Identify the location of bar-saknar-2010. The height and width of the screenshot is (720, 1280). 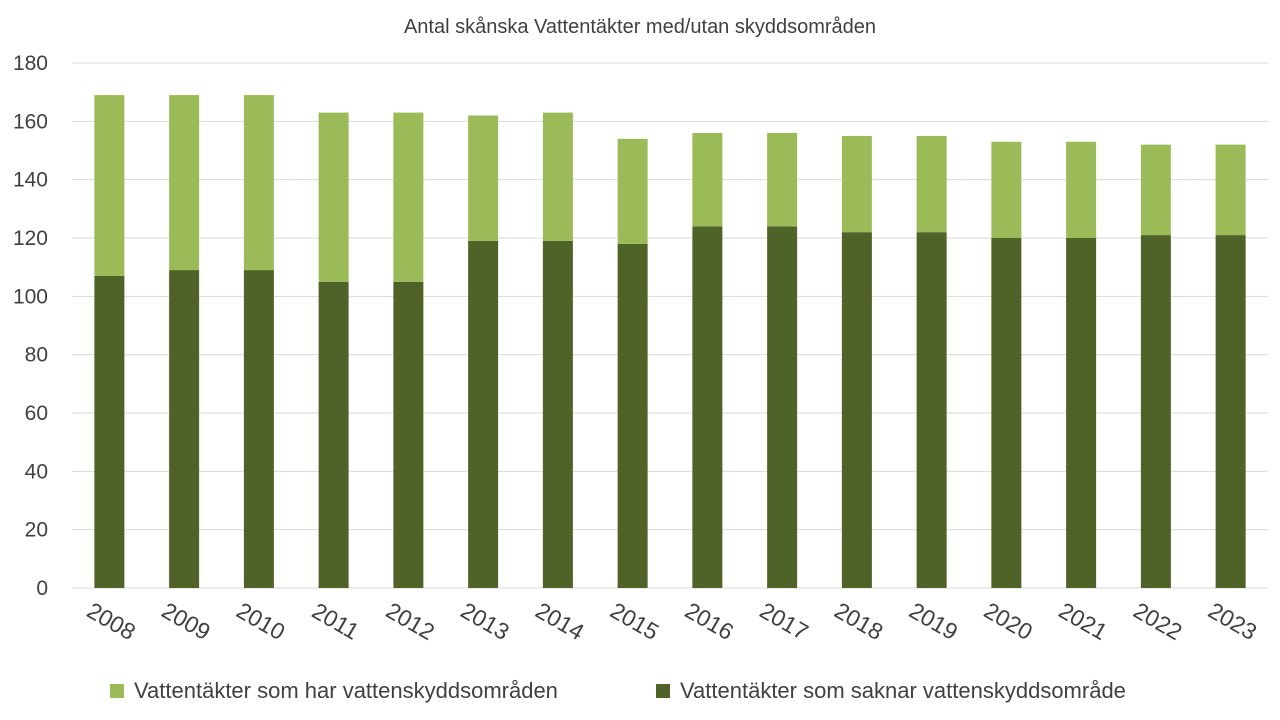
(258, 429).